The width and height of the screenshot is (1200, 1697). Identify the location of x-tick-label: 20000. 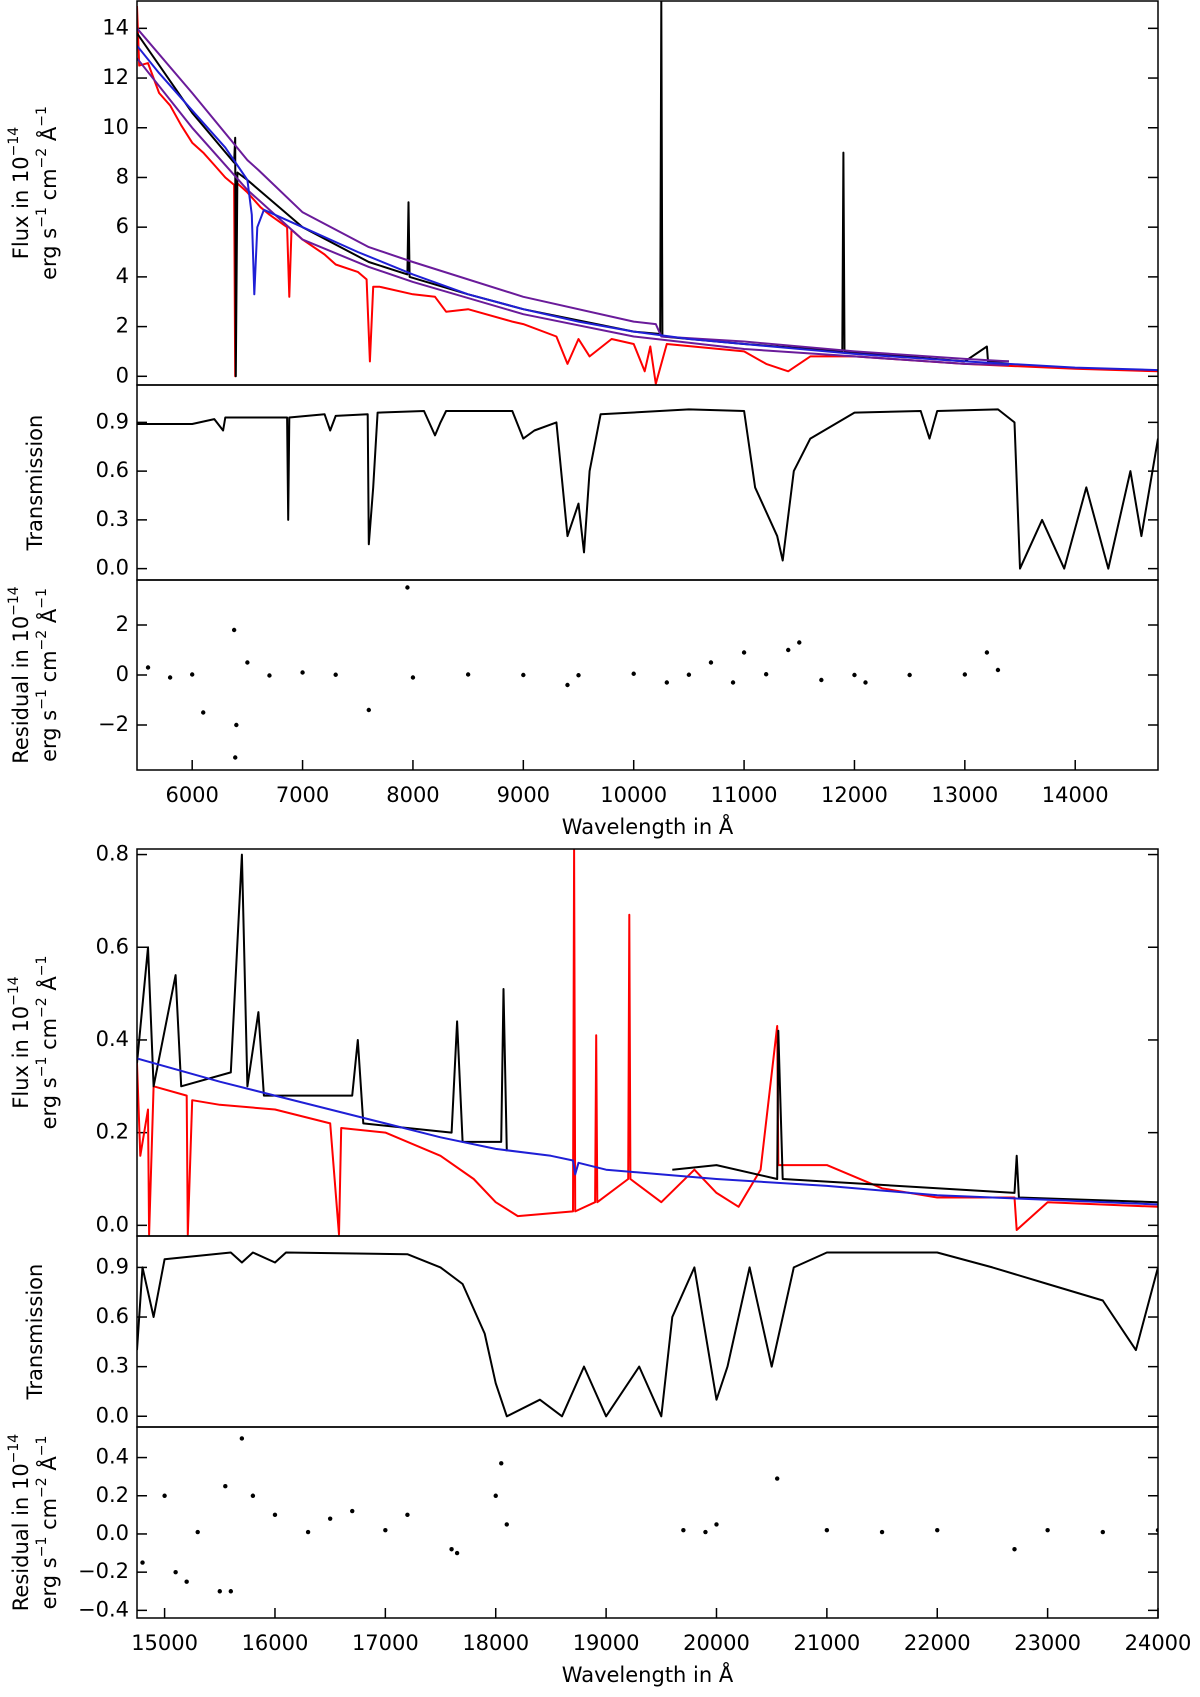
(716, 1643).